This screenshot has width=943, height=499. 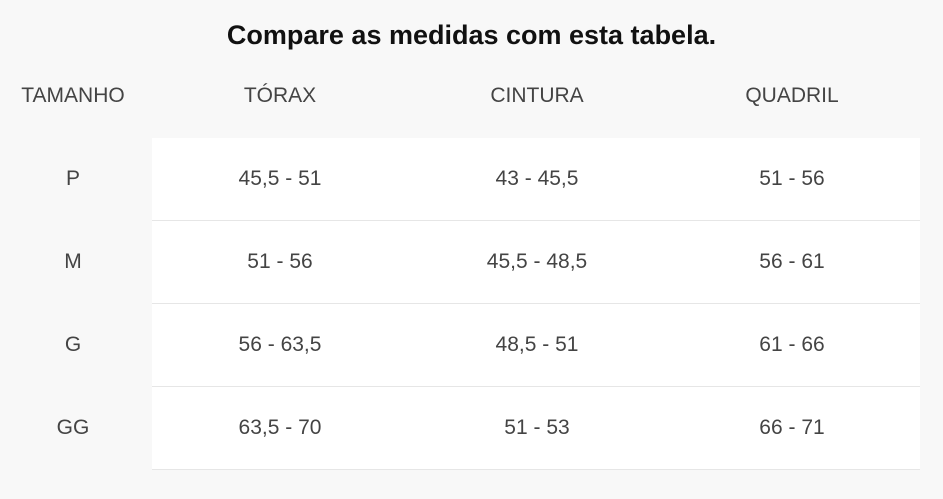 What do you see at coordinates (73, 427) in the screenshot?
I see `size-label: GG` at bounding box center [73, 427].